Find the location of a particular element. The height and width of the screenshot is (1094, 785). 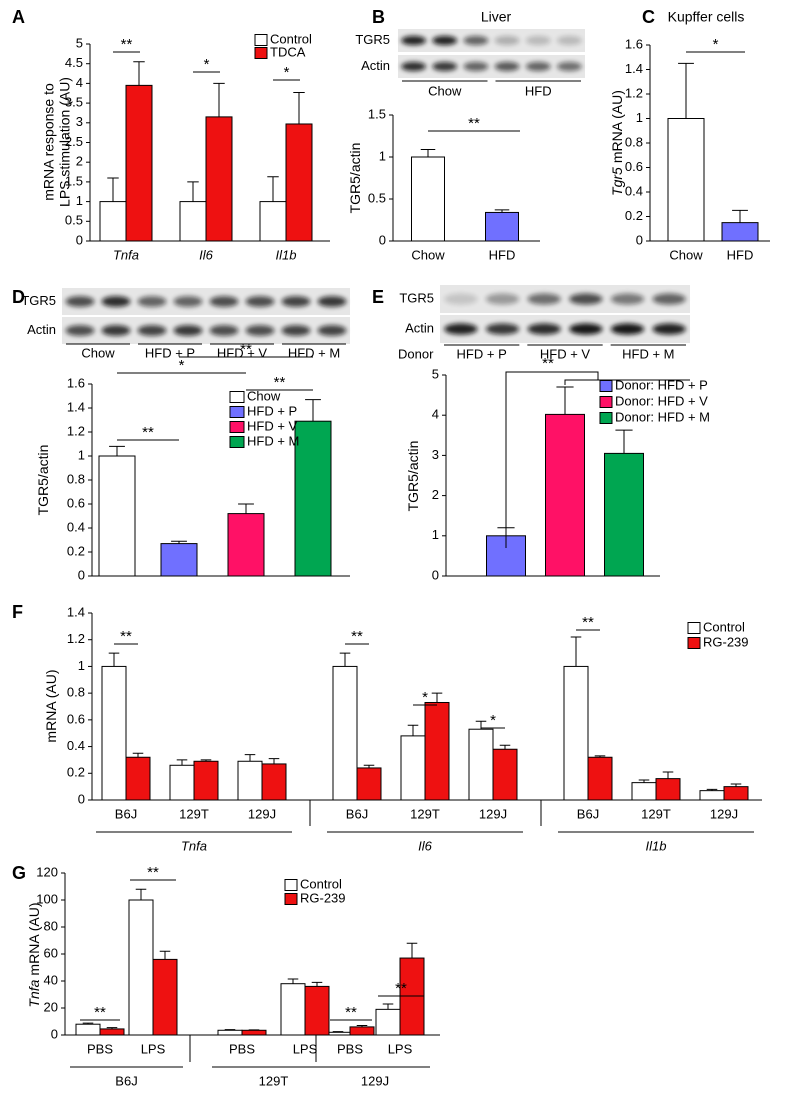

blot-row-label: TGR5 is located at coordinates (372, 39).